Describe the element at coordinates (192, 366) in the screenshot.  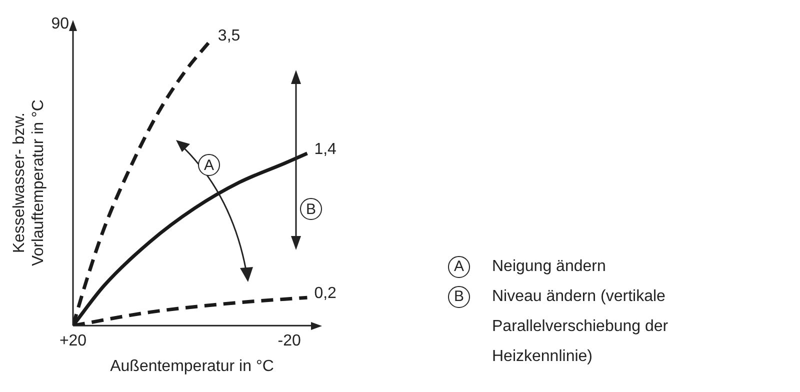
I see `x-axis-title: Außentemperatur in °C` at that location.